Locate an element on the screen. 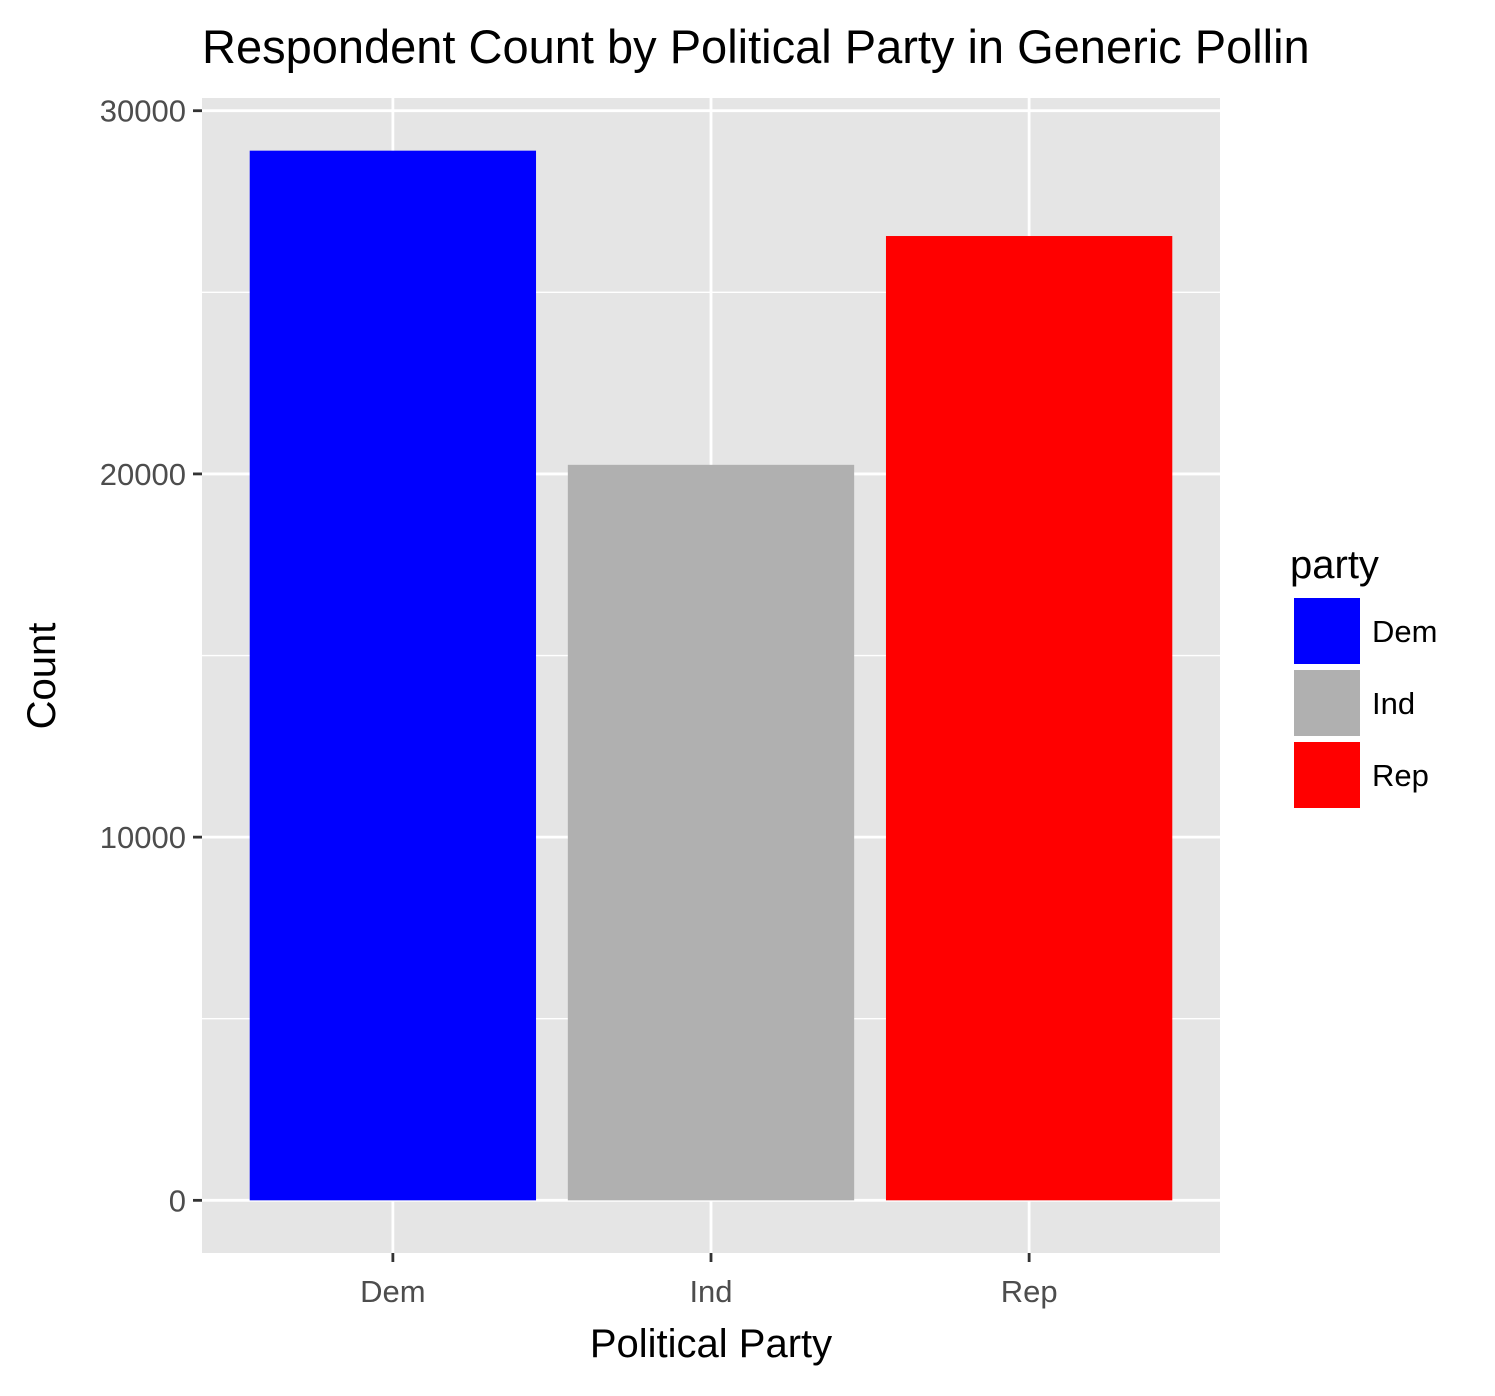  x-axis: Dem Ind Rep is located at coordinates (709, 1281).